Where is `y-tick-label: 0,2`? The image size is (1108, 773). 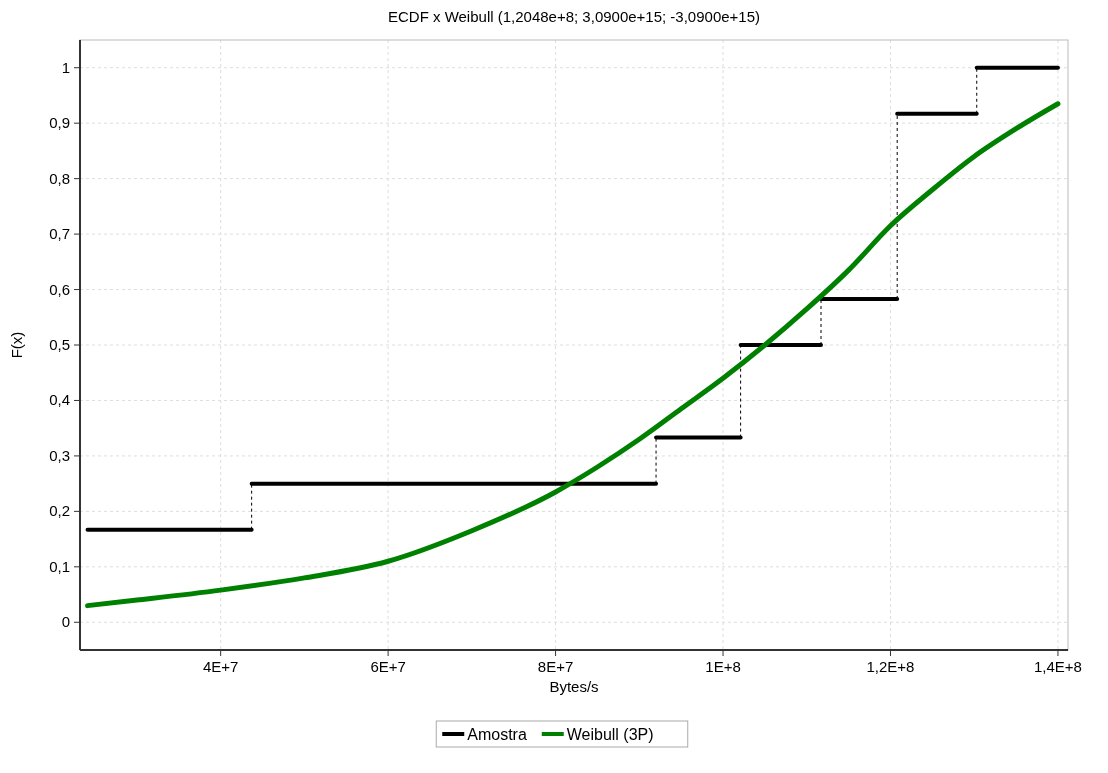
y-tick-label: 0,2 is located at coordinates (59, 511).